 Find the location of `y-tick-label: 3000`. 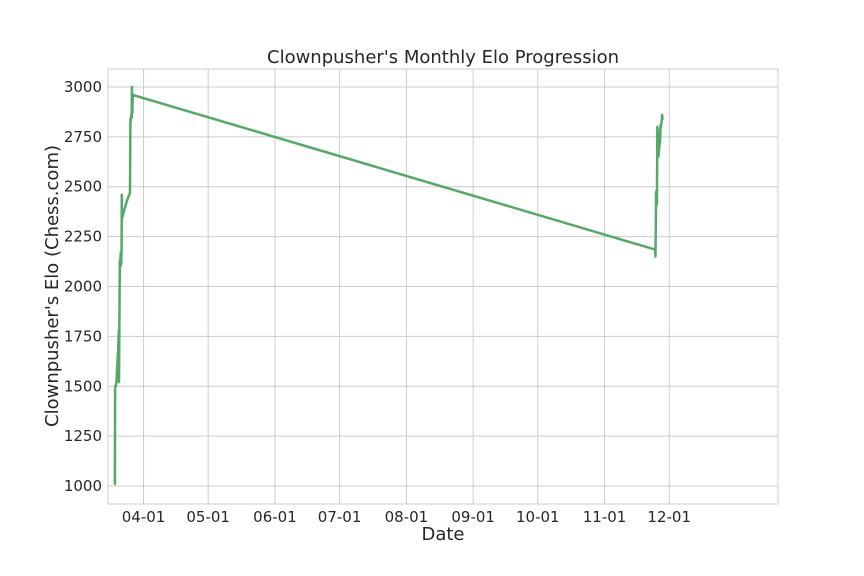

y-tick-label: 3000 is located at coordinates (83, 87).